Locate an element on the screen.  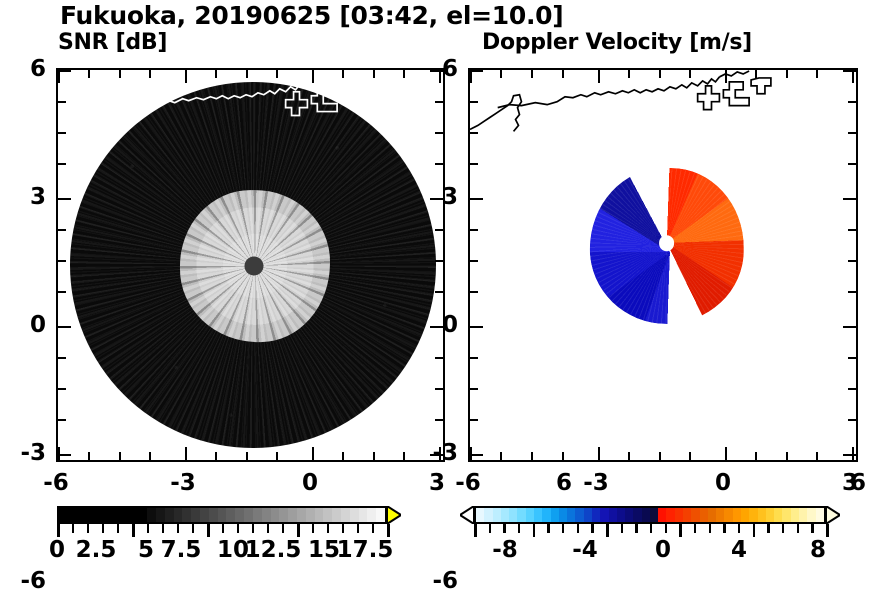
doppler-velocity-field is located at coordinates (667, 245).